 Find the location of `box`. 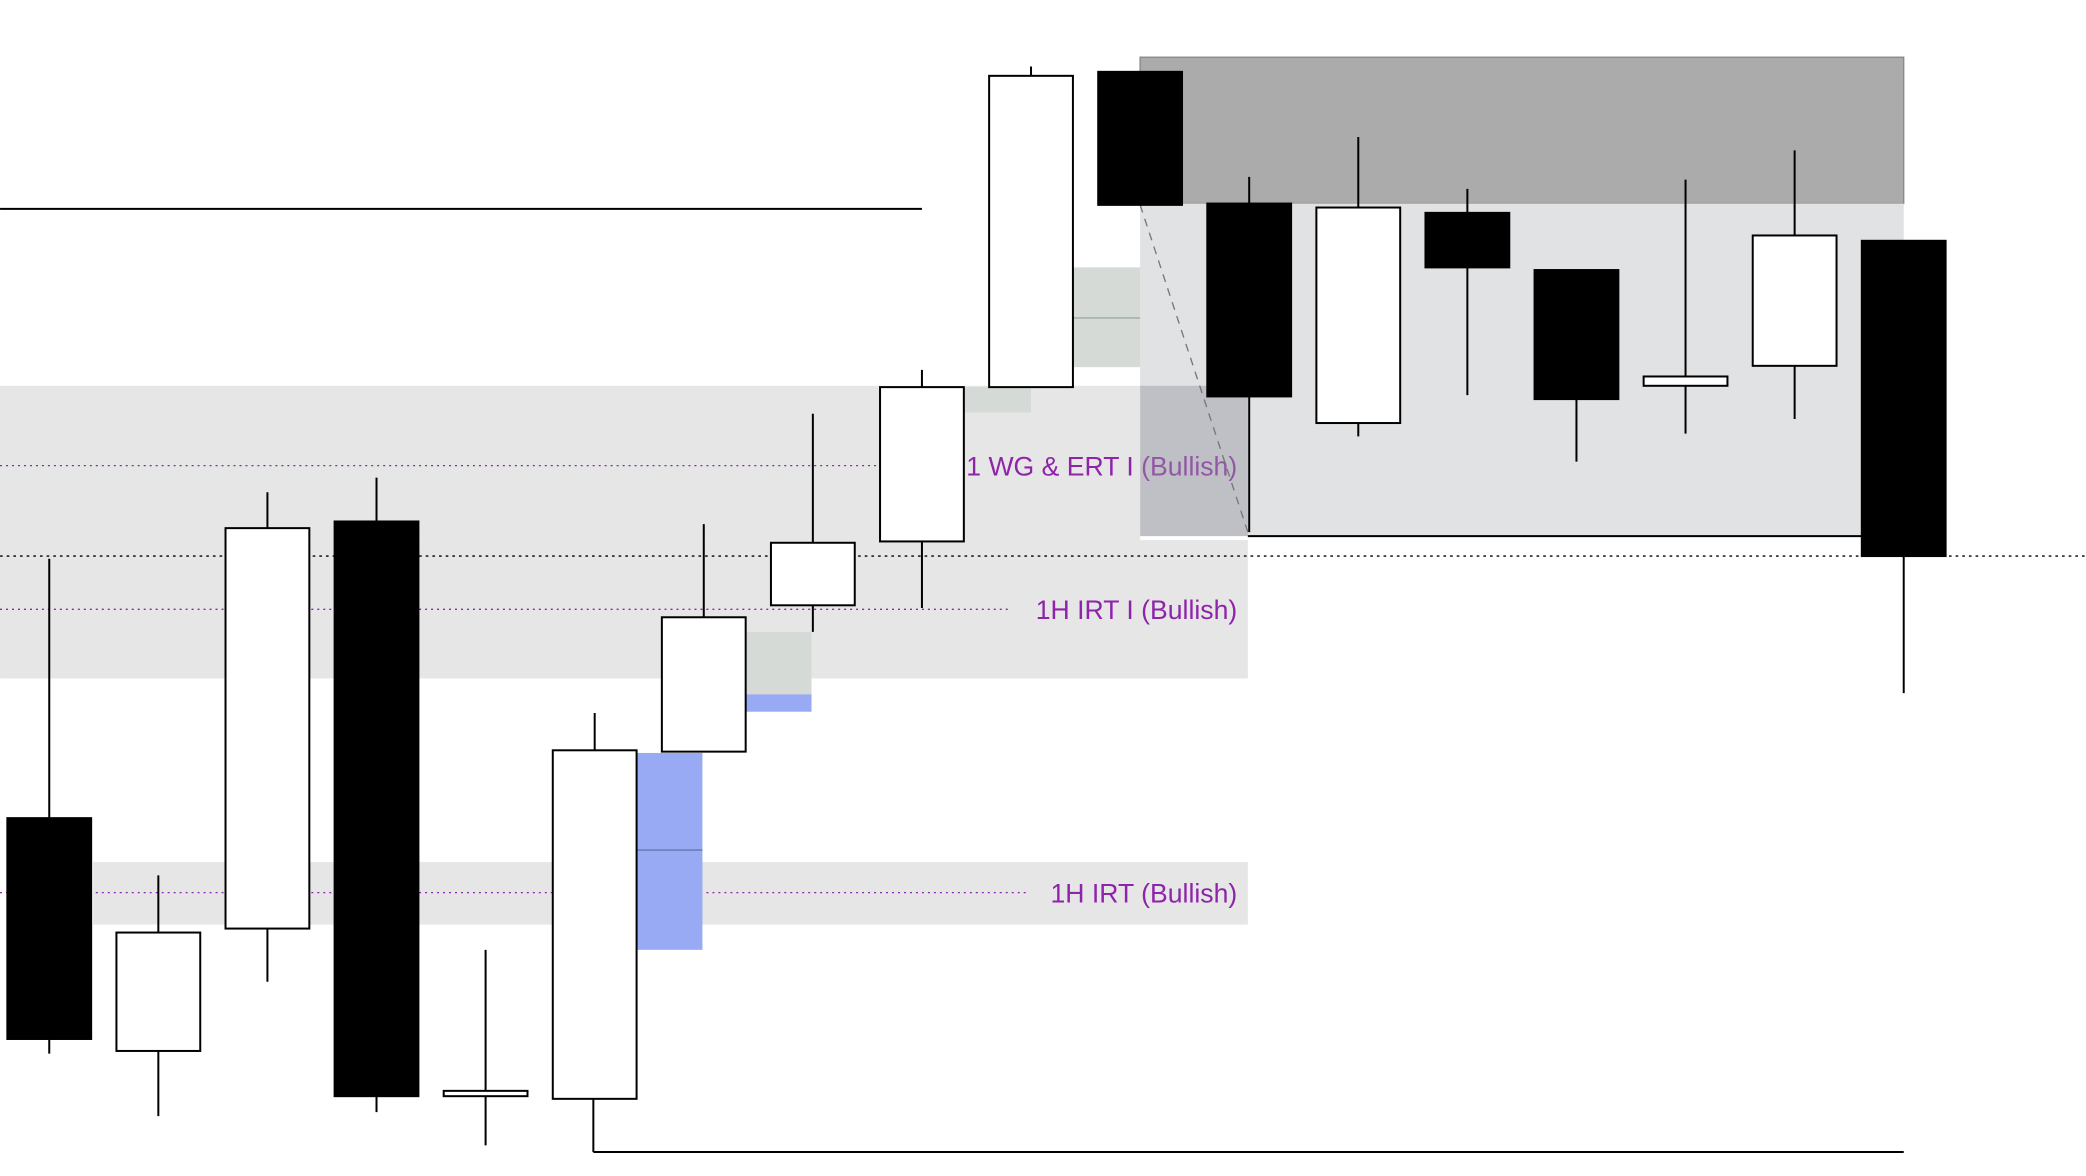

box is located at coordinates (1522, 130).